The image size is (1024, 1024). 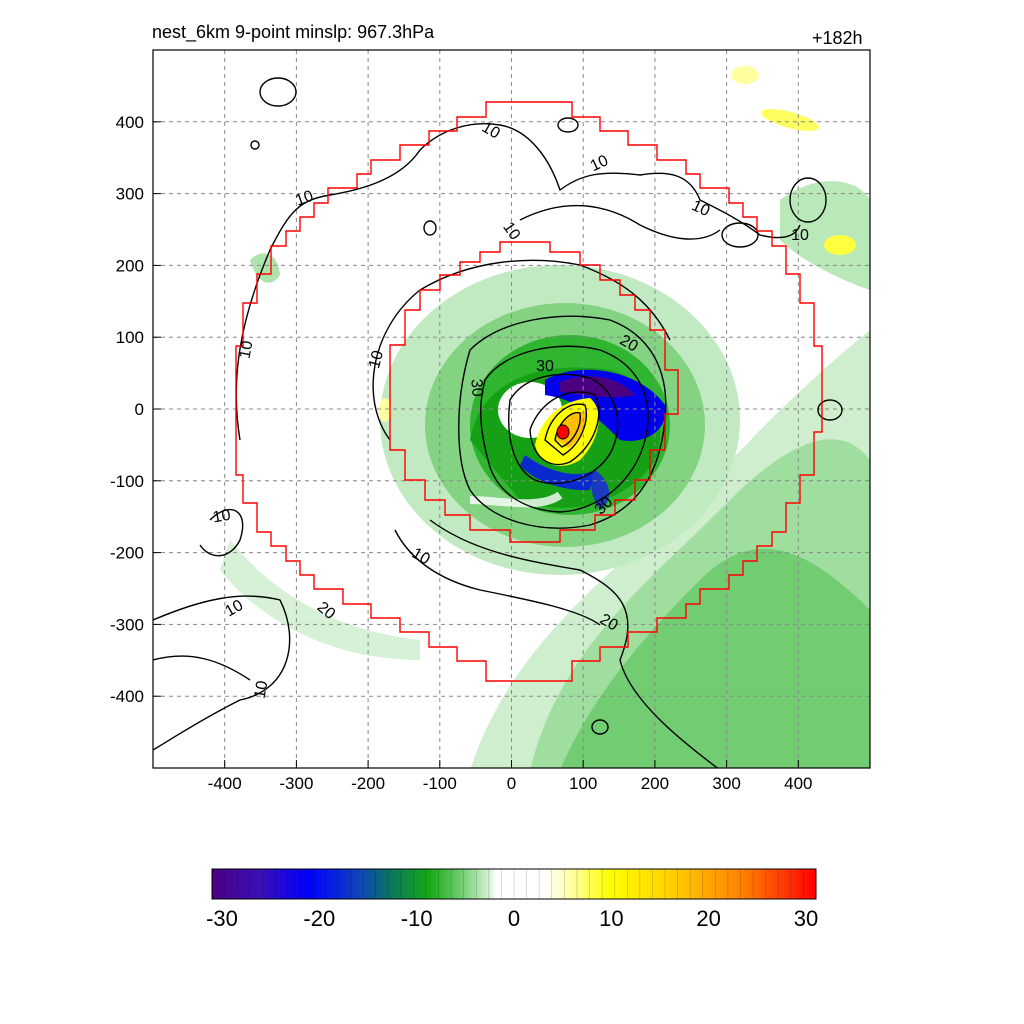 I want to click on colorbar-tick-label: -20, so click(x=319, y=918).